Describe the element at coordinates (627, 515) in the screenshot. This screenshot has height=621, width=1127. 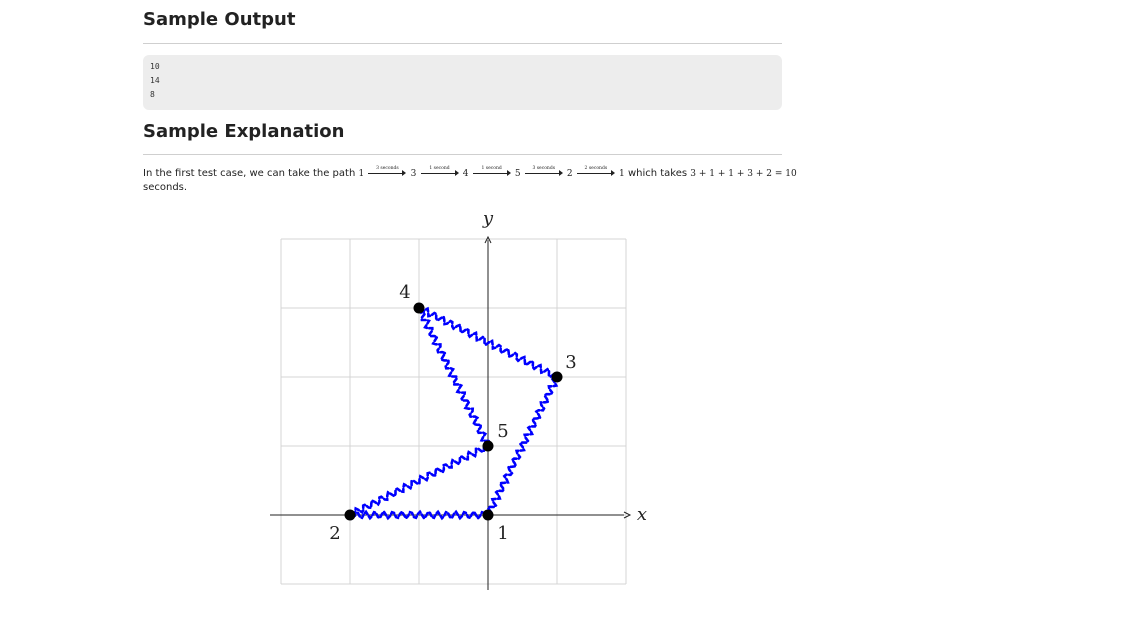
I see `x-axis-arrowhead` at that location.